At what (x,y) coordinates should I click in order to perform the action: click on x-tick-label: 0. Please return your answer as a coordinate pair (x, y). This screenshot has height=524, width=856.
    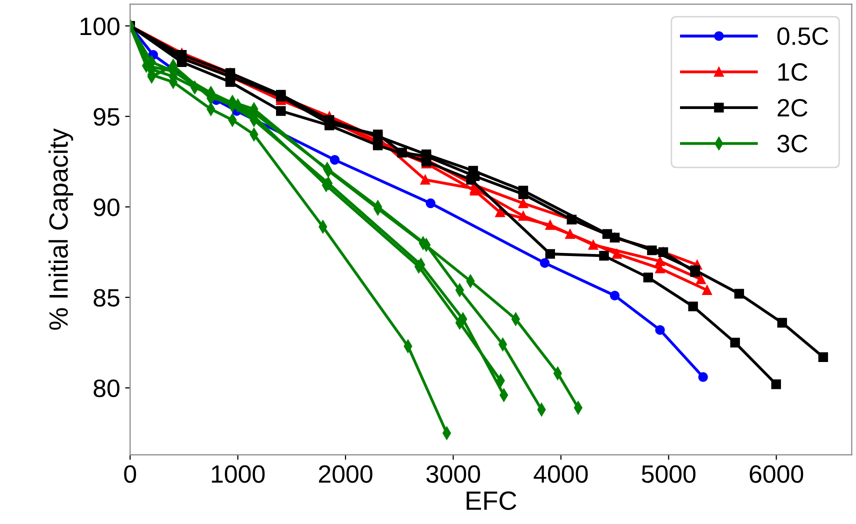
    Looking at the image, I should click on (130, 474).